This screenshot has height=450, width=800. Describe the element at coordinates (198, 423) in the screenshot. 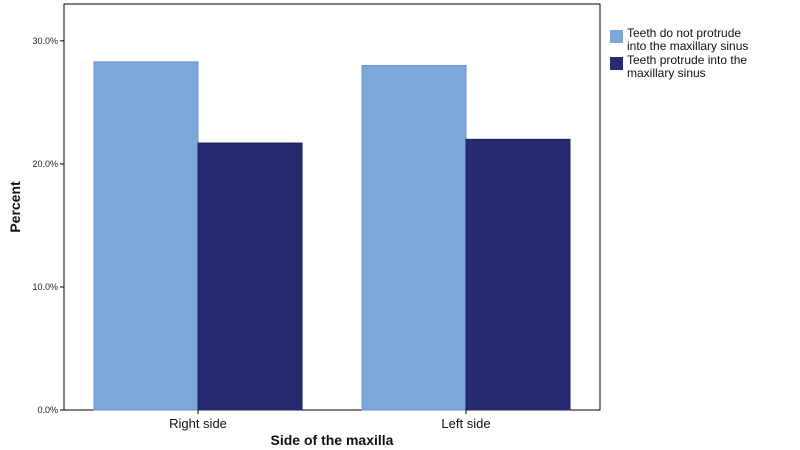

I see `x-tick-label: Right side` at that location.